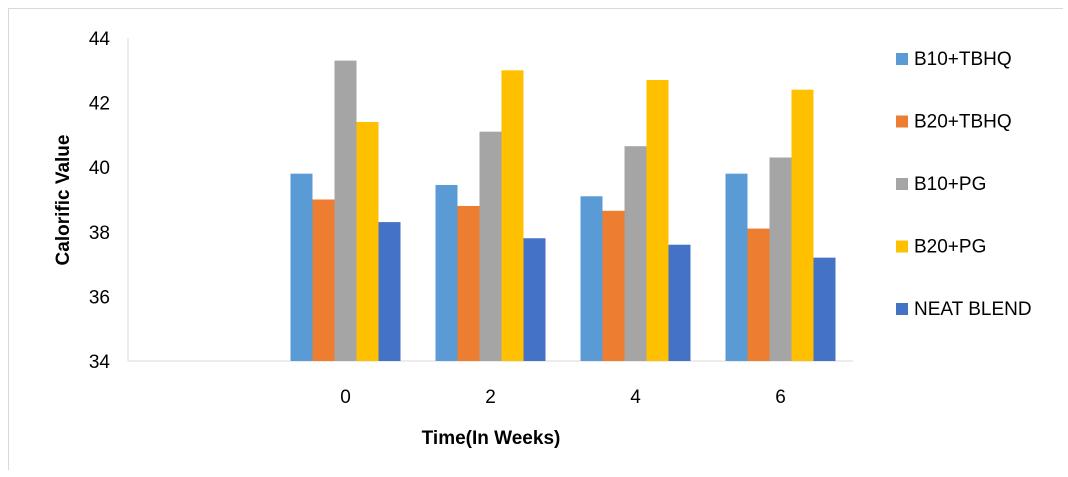  I want to click on y-tick-label: 40, so click(99, 168).